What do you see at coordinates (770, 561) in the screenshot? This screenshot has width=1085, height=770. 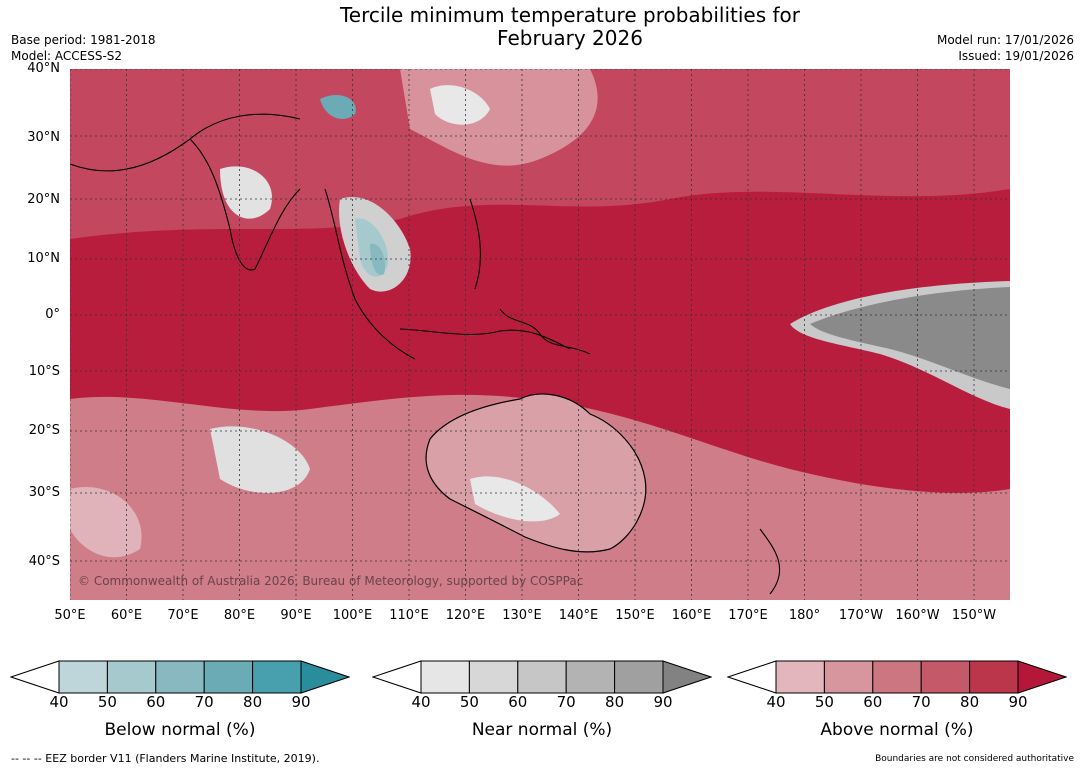 I see `new-zealand-coast` at bounding box center [770, 561].